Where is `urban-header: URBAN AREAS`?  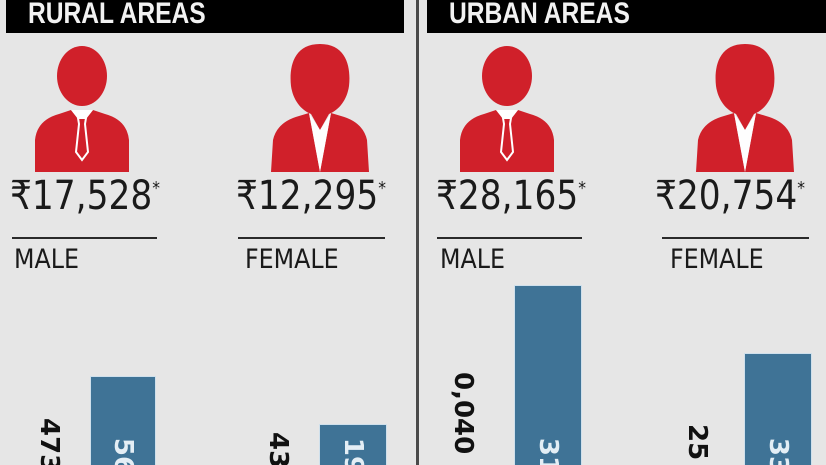 urban-header: URBAN AREAS is located at coordinates (626, 16).